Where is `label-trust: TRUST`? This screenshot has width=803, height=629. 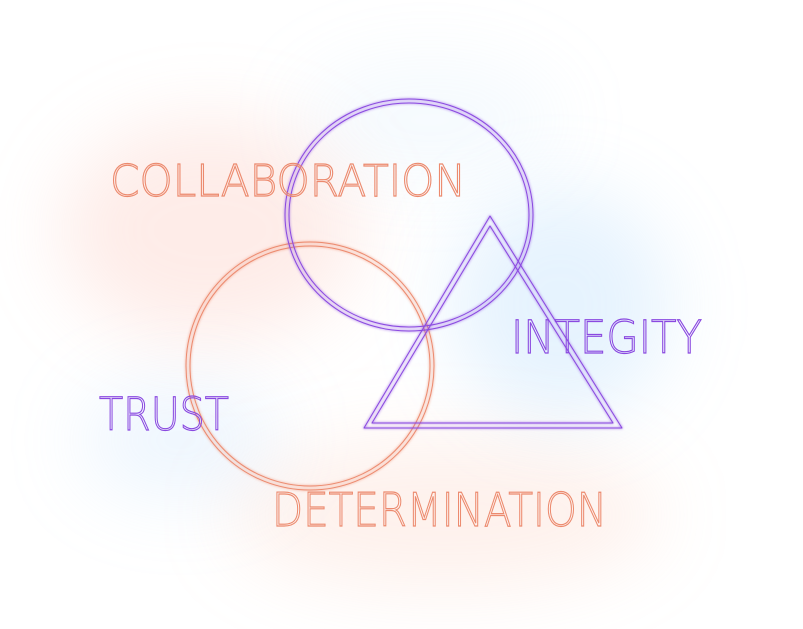
label-trust: TRUST is located at coordinates (164, 414).